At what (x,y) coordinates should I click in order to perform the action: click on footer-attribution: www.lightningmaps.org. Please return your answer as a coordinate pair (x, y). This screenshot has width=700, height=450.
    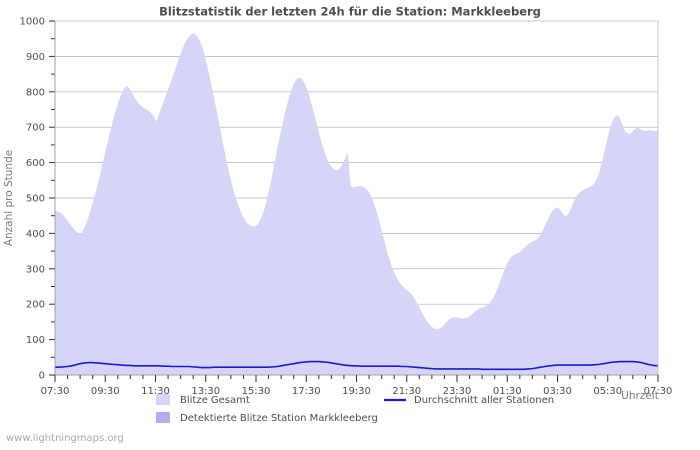
    Looking at the image, I should click on (65, 438).